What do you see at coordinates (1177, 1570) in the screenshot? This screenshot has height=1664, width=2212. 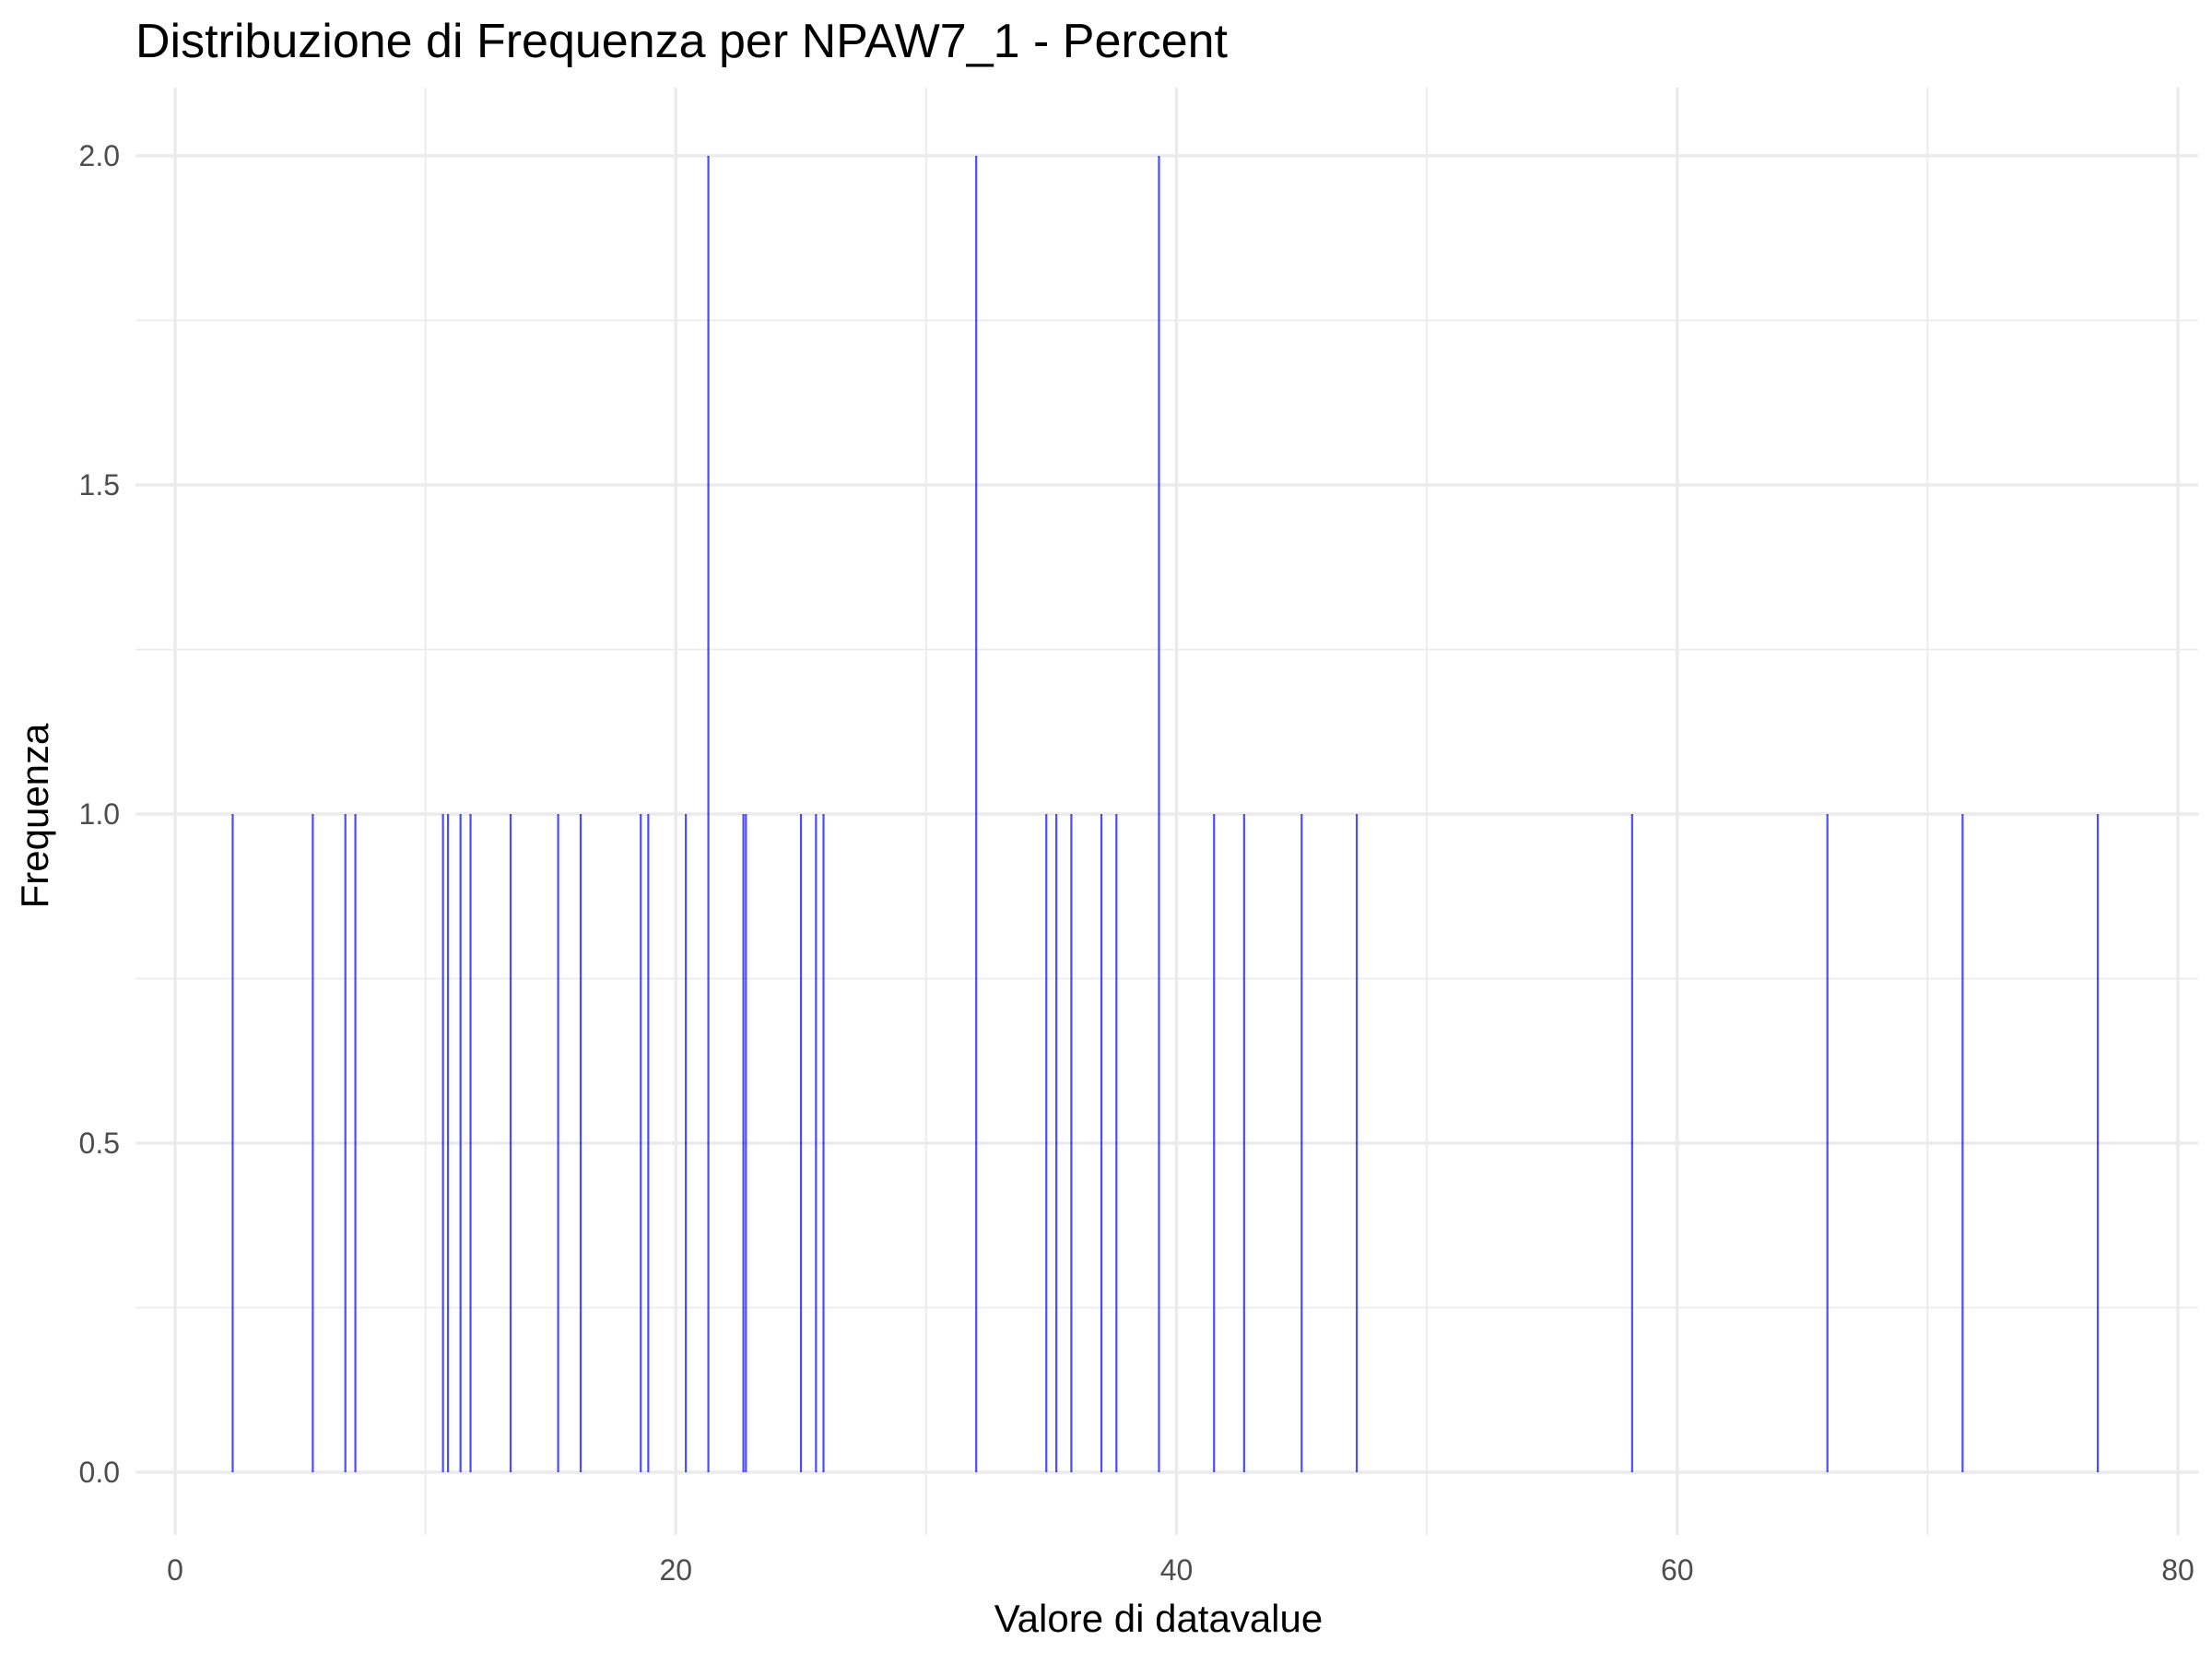 I see `x-tick-label: 40` at bounding box center [1177, 1570].